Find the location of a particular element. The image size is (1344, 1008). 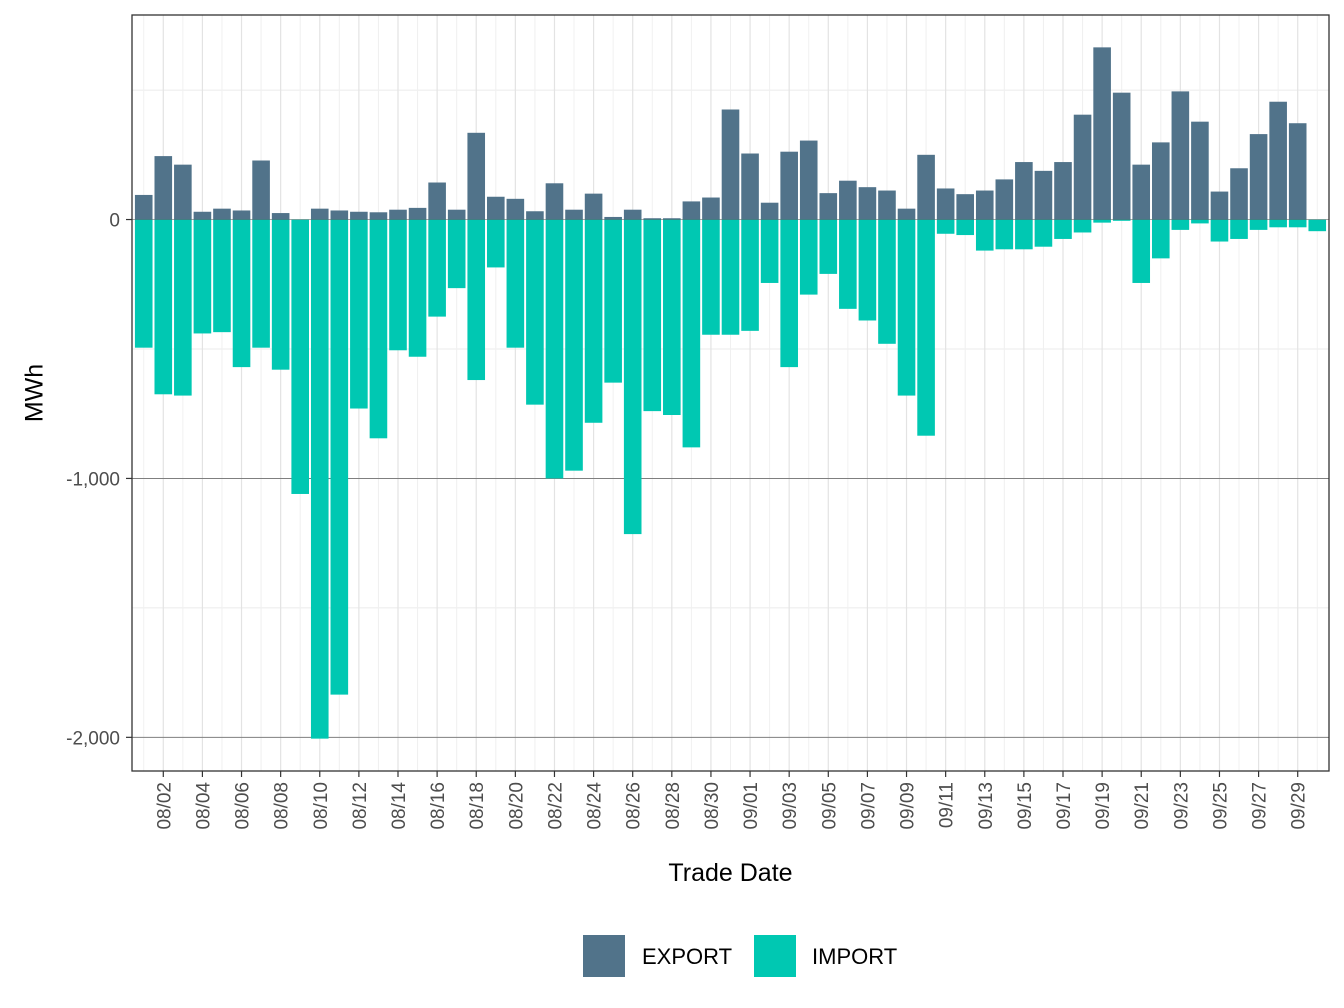

x-tick-label: 08/14 is located at coordinates (399, 806).